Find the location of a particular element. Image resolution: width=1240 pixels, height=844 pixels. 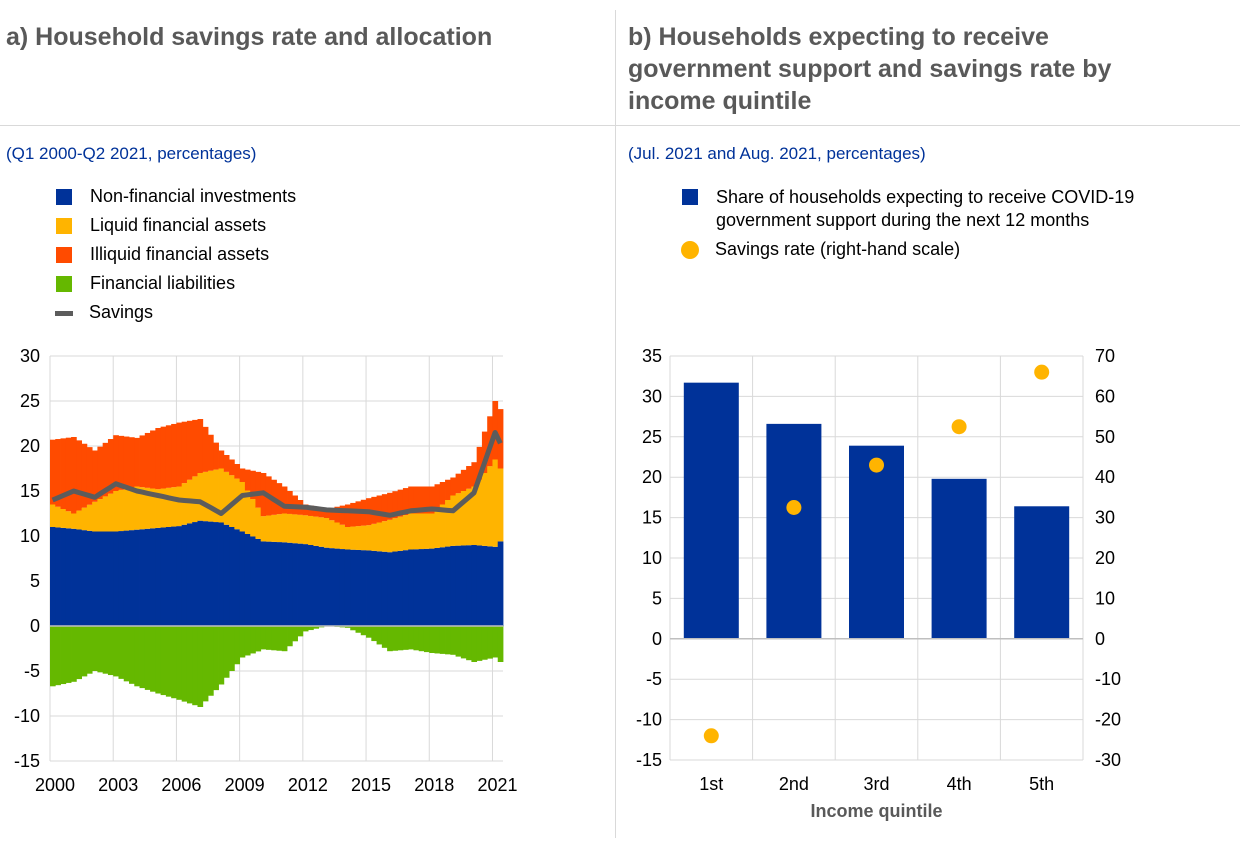

y2-tick-label: -10 is located at coordinates (1108, 679).